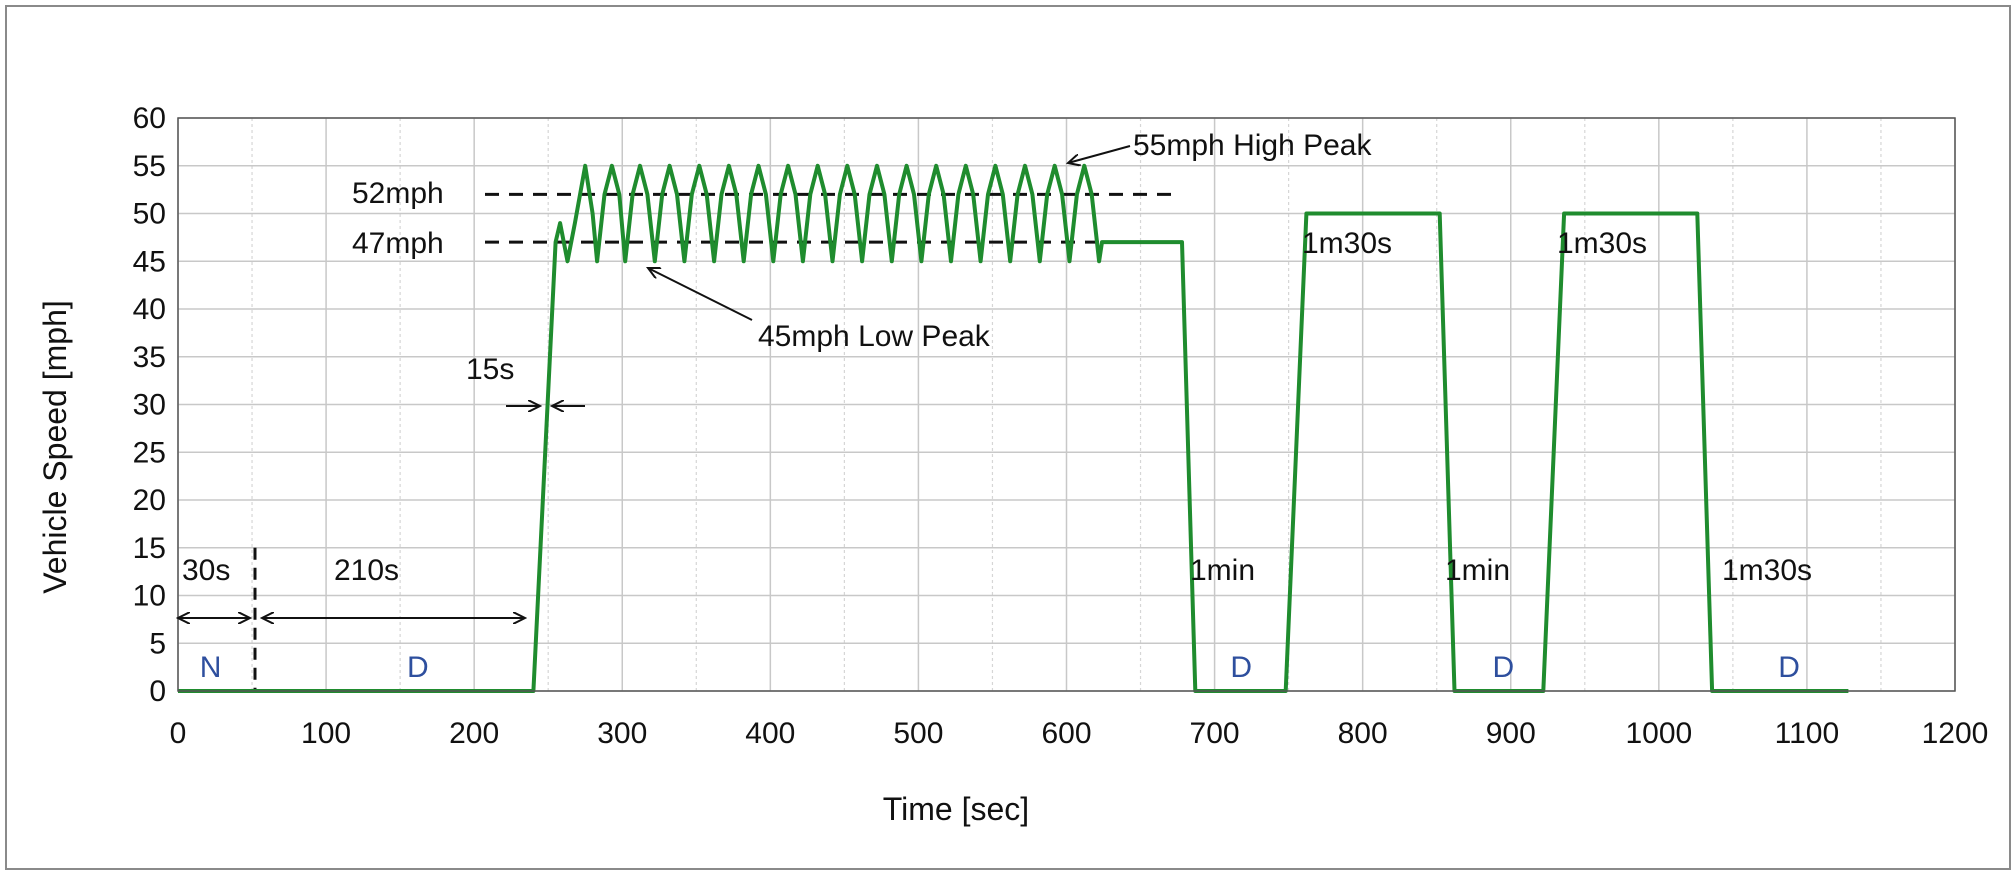 This screenshot has height=880, width=2016. I want to click on low-peak-annotation: 45mph Low Peak, so click(874, 336).